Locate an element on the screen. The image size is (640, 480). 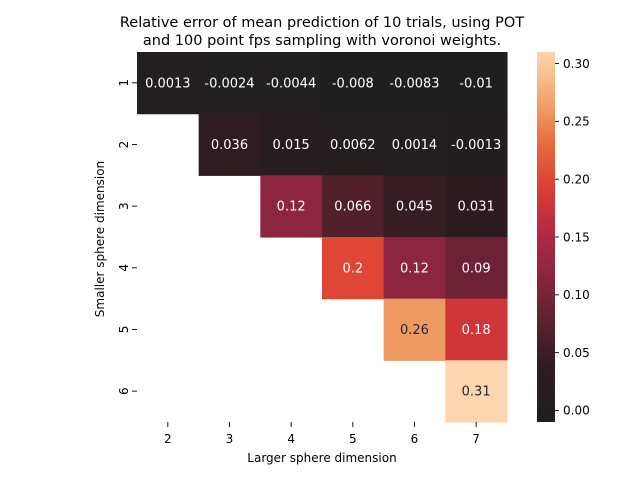
heatmap-cell-label: 0.26 is located at coordinates (414, 330).